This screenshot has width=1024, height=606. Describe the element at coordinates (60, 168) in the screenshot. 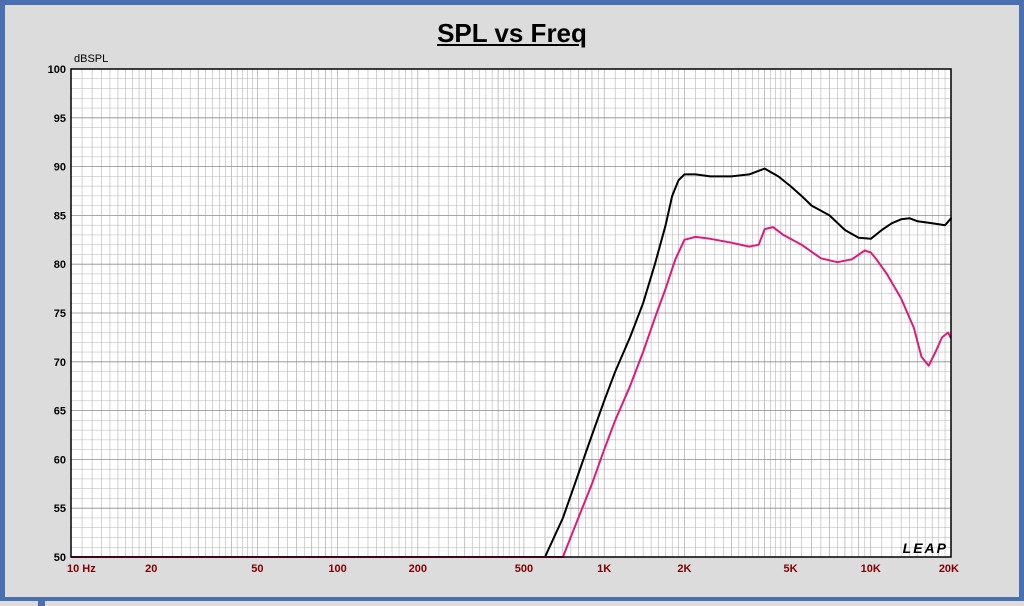

I see `y-tick-label: 90` at that location.